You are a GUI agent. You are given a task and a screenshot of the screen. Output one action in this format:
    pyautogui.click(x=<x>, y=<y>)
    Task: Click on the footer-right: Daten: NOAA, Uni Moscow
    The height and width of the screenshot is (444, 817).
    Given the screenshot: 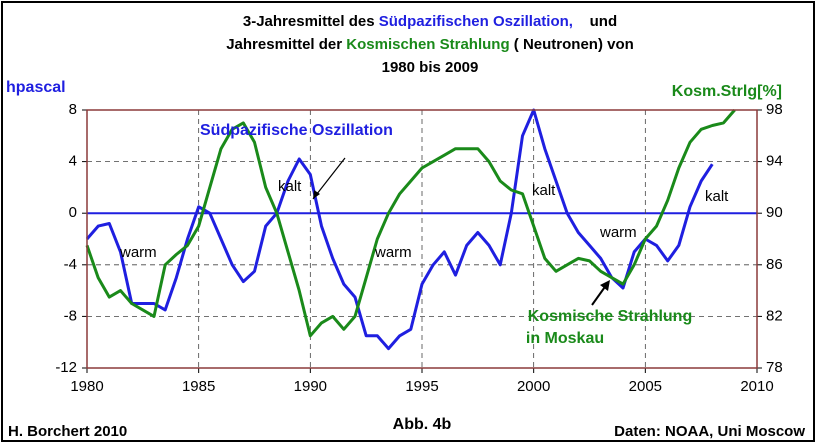 What is the action you would take?
    pyautogui.click(x=709, y=431)
    